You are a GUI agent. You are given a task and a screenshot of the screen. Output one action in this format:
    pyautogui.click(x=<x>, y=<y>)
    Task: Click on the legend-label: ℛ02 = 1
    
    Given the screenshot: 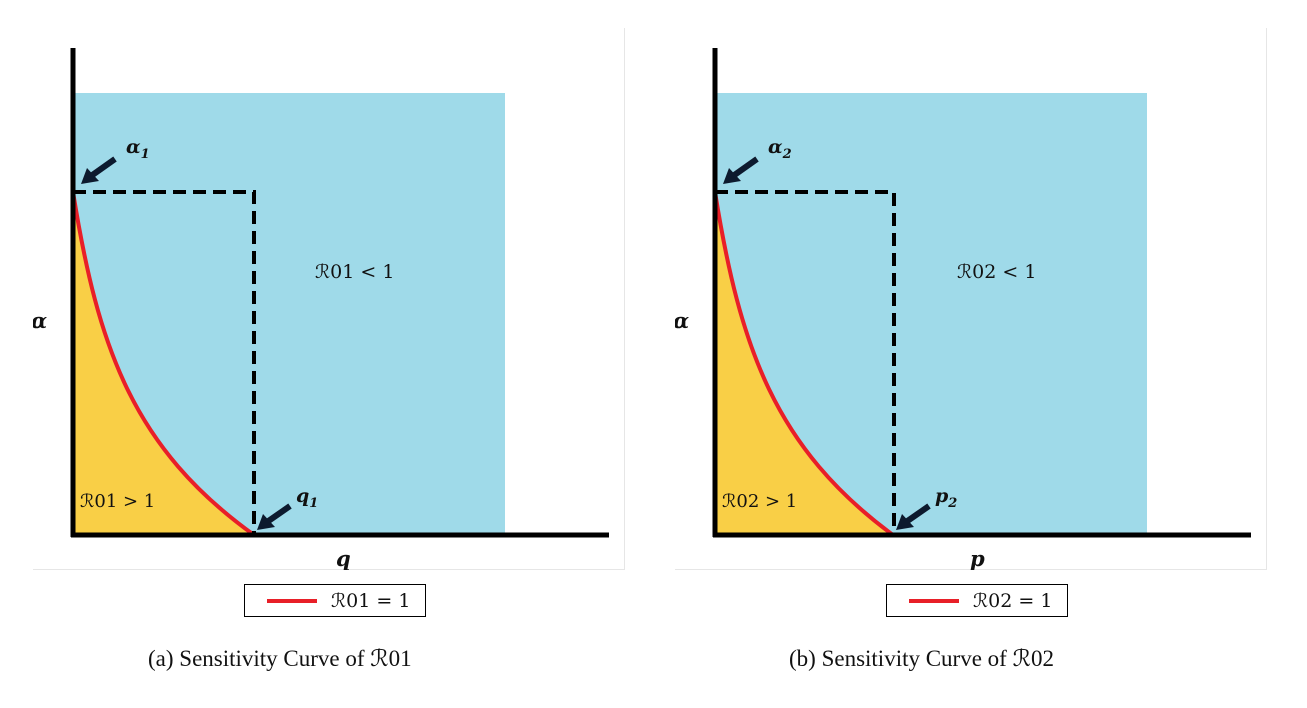 What is the action you would take?
    pyautogui.click(x=1013, y=600)
    